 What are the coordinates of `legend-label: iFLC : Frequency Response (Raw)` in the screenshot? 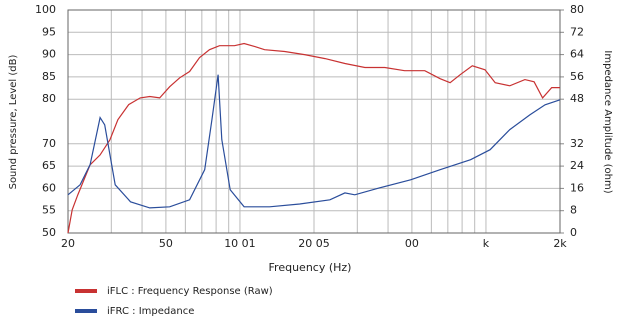 It's located at (190, 291).